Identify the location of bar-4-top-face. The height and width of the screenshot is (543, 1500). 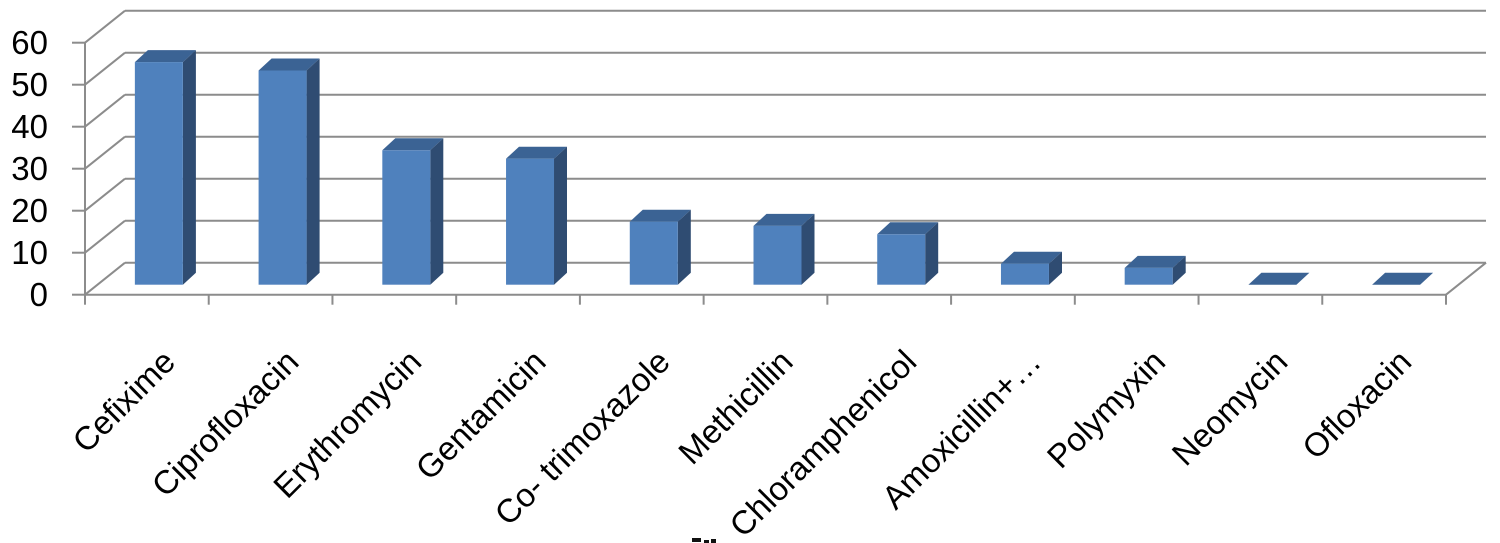
(660, 215).